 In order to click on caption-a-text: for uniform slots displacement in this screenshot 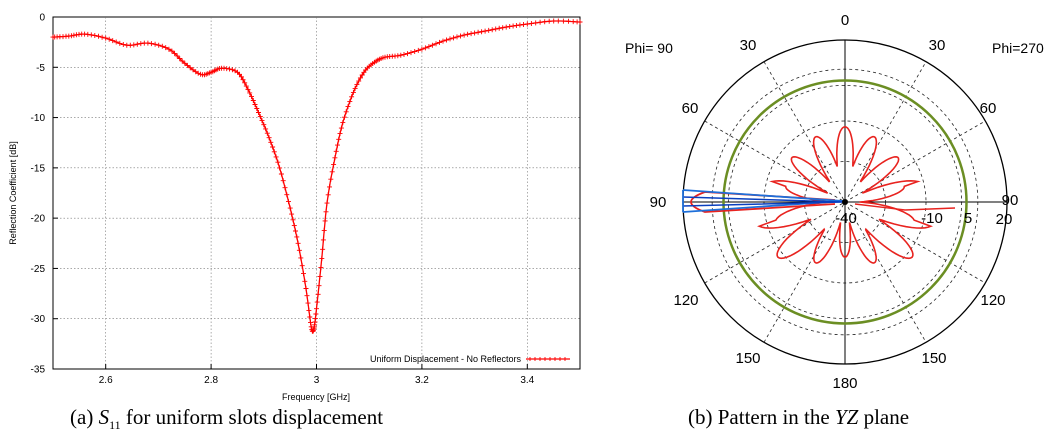, I will do `click(252, 417)`.